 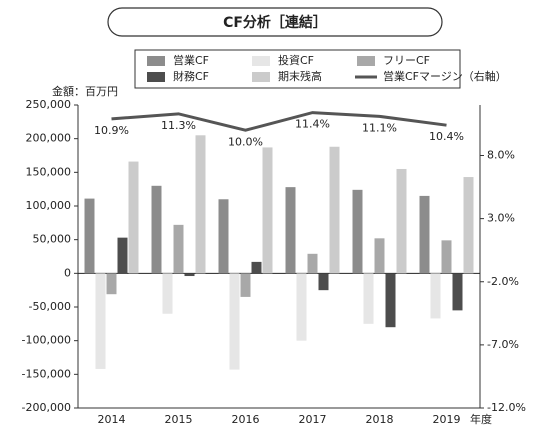 I want to click on y-tick-label: -150,000, so click(x=46, y=373).